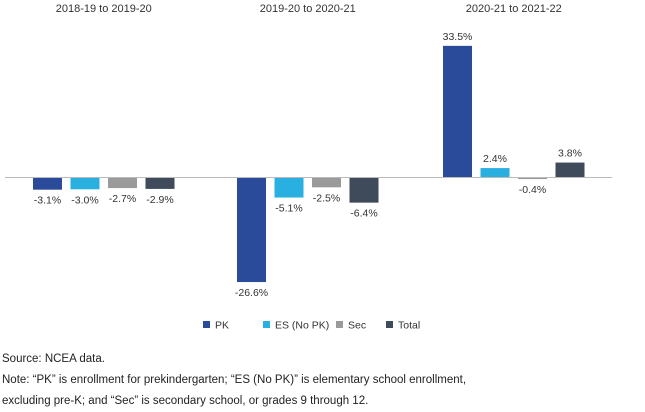 Image resolution: width=645 pixels, height=412 pixels. I want to click on legend: PK ES (No PK) Sec Total, so click(311, 326).